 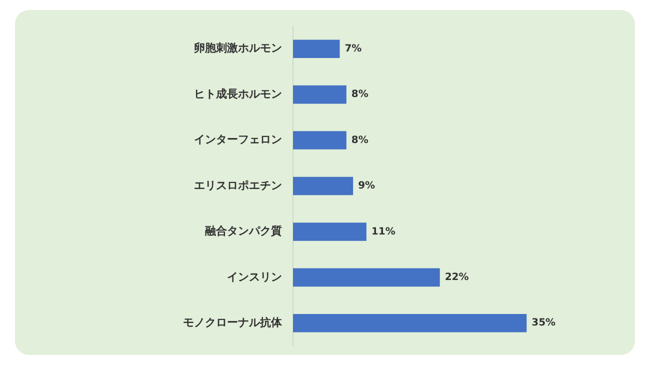 I want to click on data-label: 35%, so click(x=544, y=323).